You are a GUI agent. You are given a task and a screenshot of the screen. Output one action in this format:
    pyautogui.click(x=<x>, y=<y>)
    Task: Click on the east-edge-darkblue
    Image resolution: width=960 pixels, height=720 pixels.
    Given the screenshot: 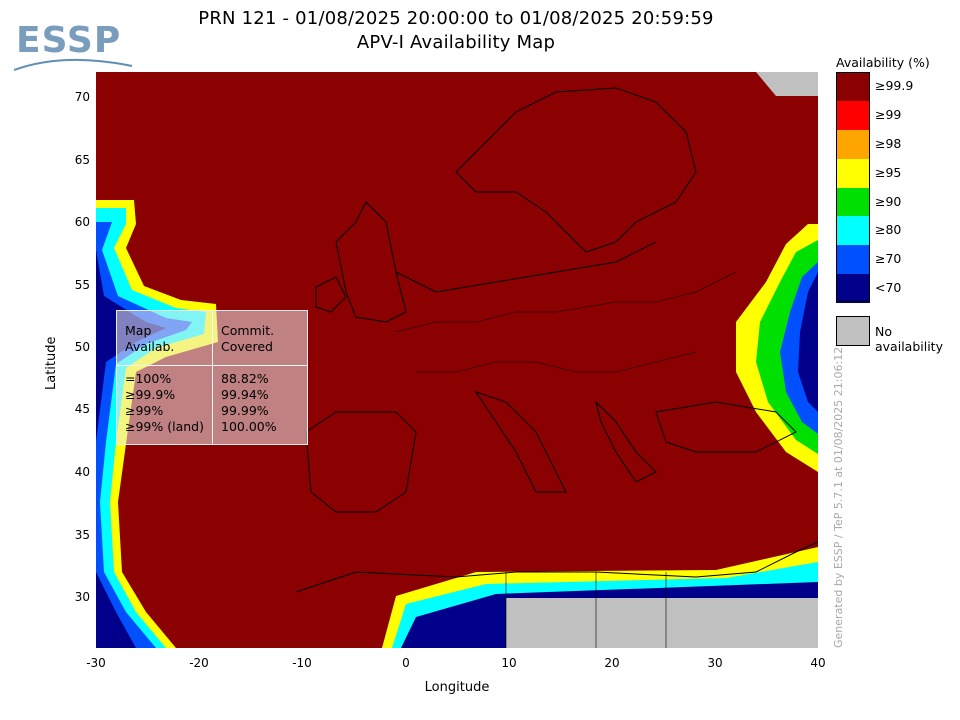 What is the action you would take?
    pyautogui.click(x=808, y=342)
    